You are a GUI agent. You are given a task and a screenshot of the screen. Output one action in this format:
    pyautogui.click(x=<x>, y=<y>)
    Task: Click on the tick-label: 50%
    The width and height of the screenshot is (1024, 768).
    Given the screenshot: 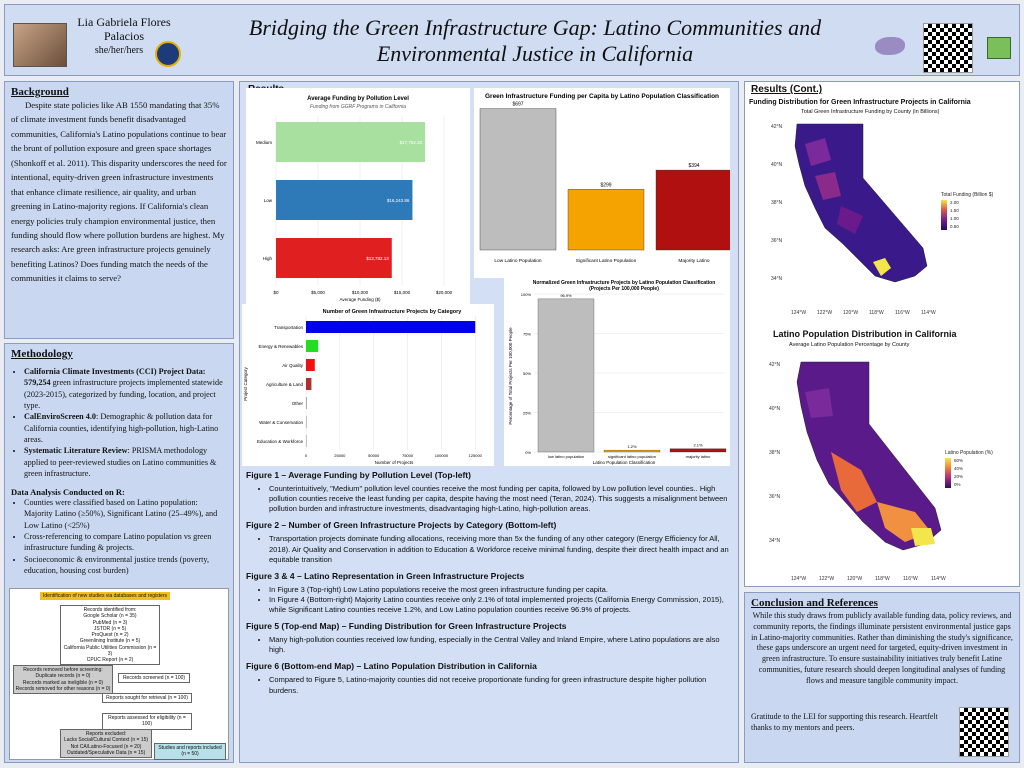 What is the action you would take?
    pyautogui.click(x=527, y=373)
    